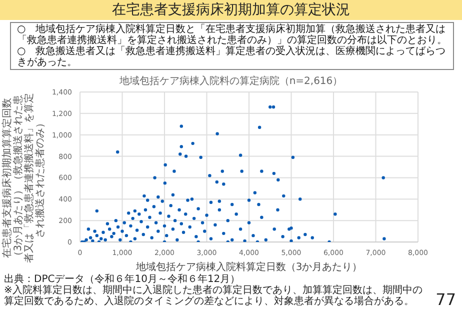 This screenshot has width=462, height=320. I want to click on source-note: 出典：DPCデータ（令和６年10月～令和６年12月）, so click(122, 279).